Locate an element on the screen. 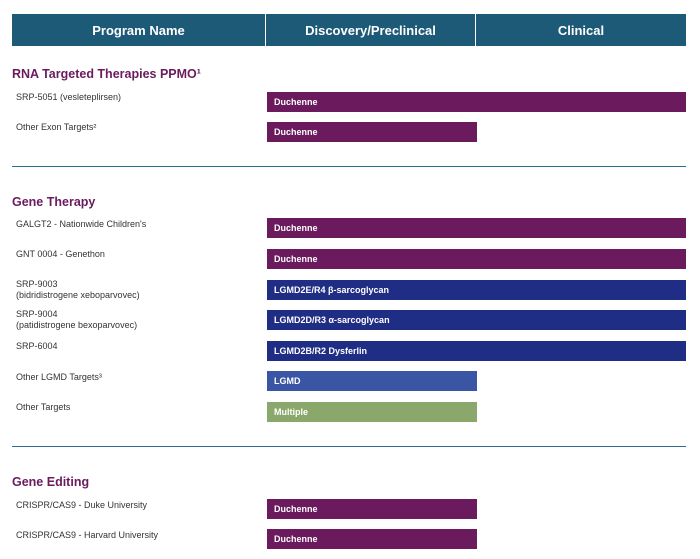 The height and width of the screenshot is (559, 700). pipeline-bar: LGMD2E/R4 β-sarcoglycan is located at coordinates (476, 290).